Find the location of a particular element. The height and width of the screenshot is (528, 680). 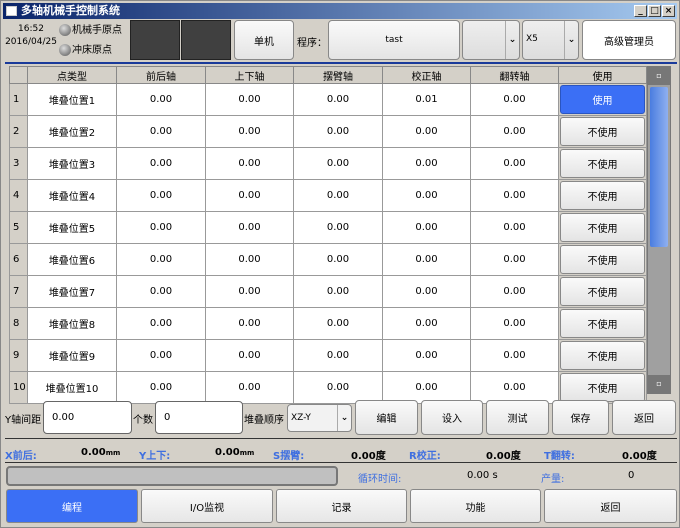

point-type-cell: 堆叠位置9 is located at coordinates (72, 355).